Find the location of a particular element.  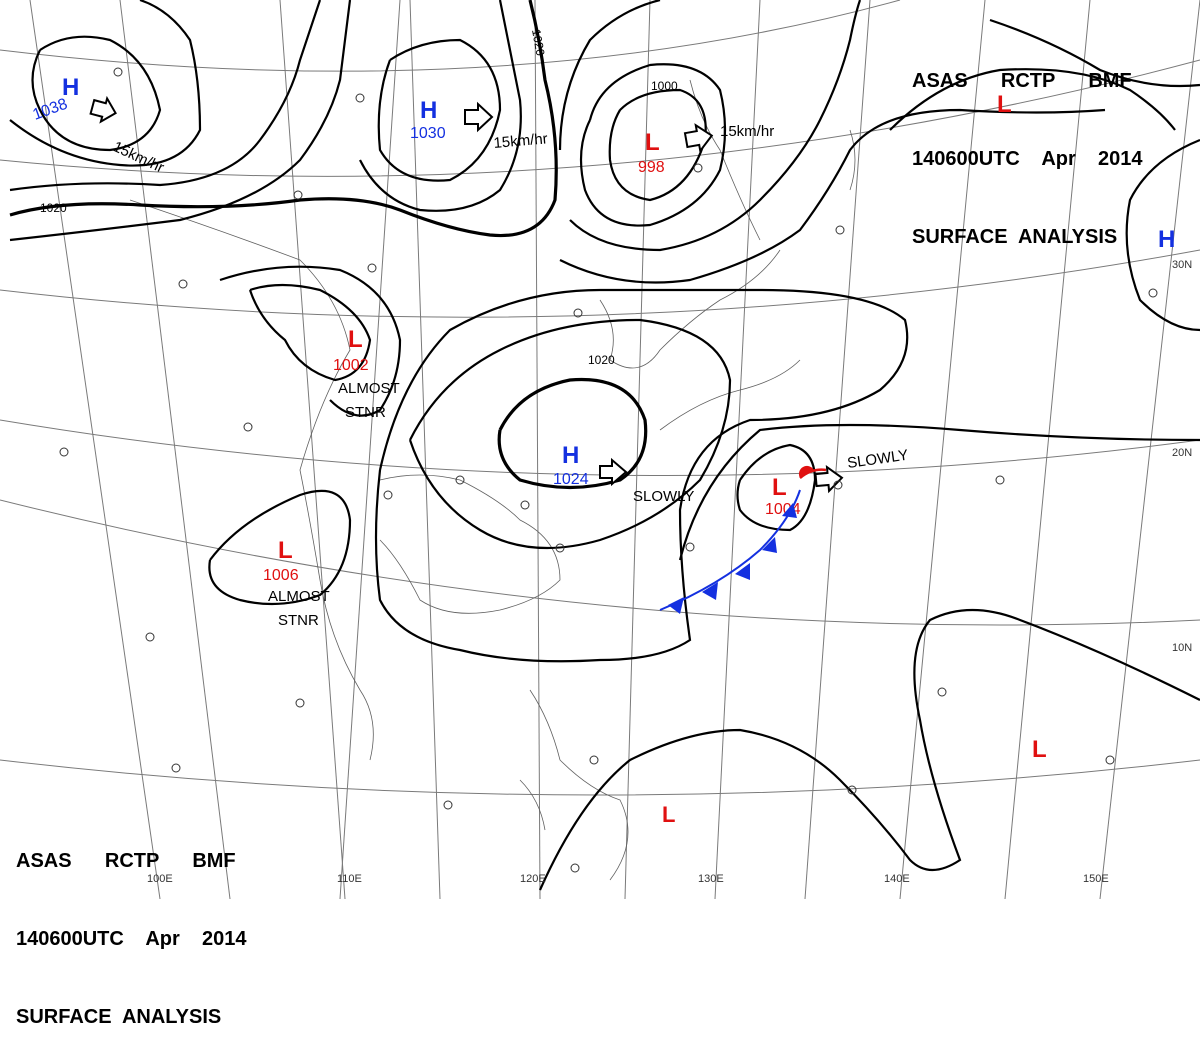

lon-label: 110E is located at coordinates (349, 879).